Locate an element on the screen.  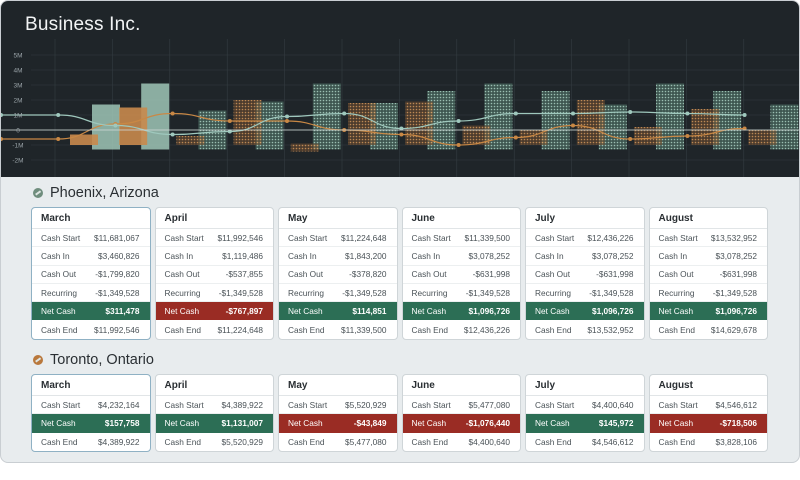
row-value: $3,460,826 is located at coordinates (118, 255).